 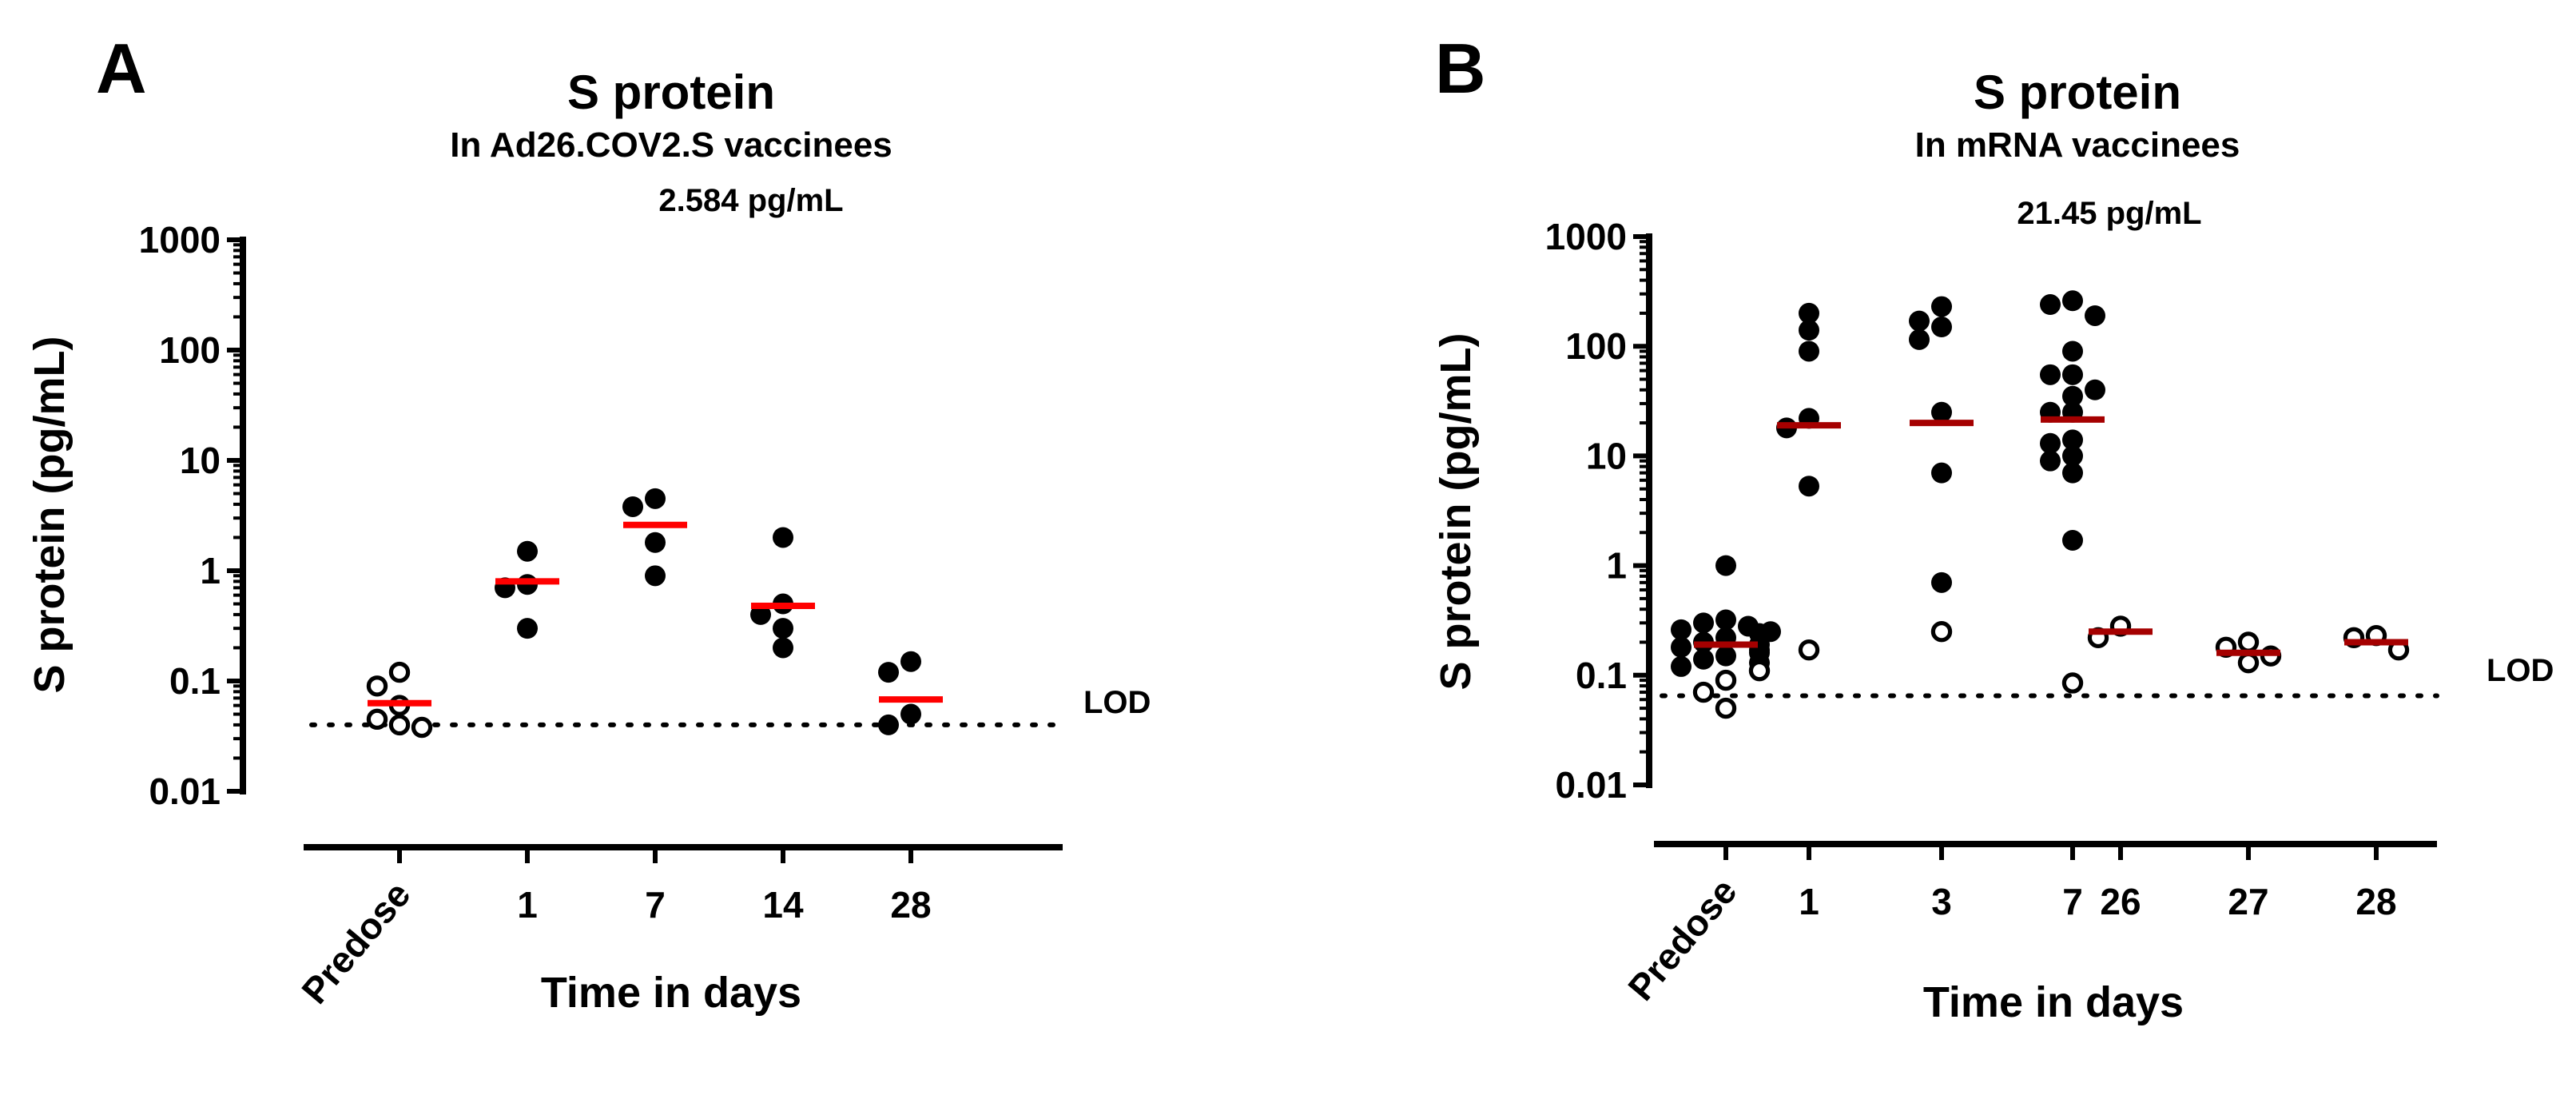 I want to click on median-annotation: 2.584 pg/mL, so click(x=750, y=200).